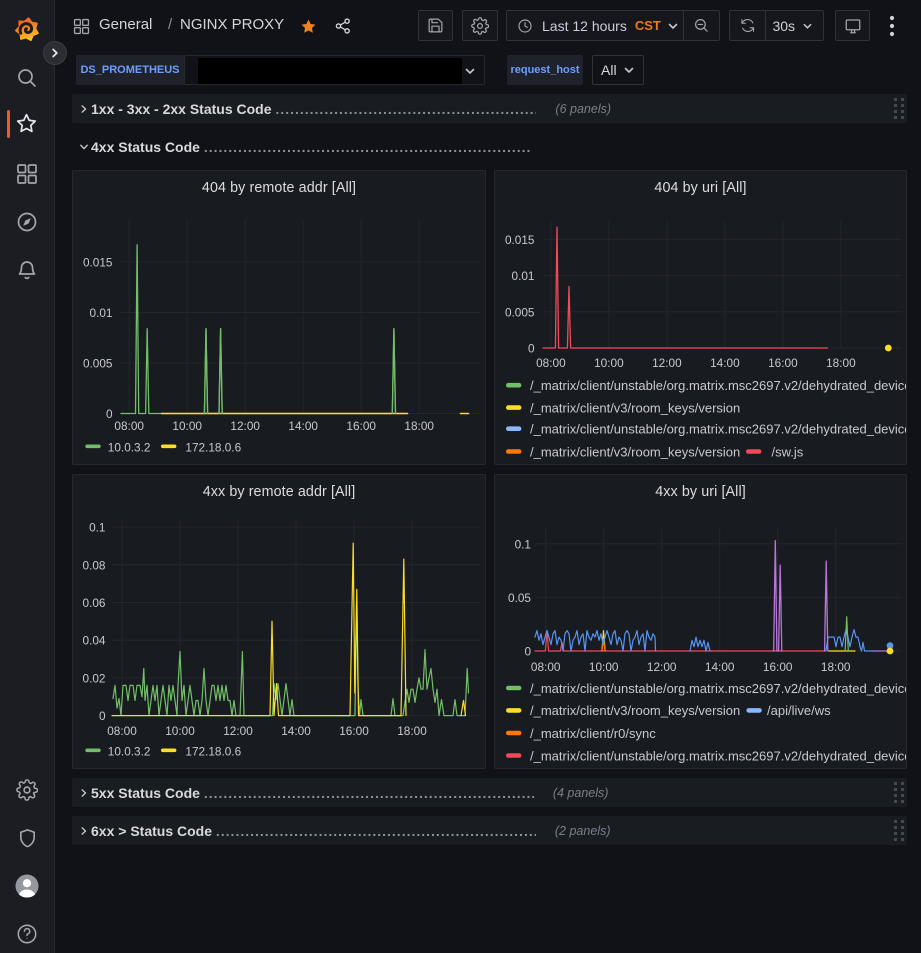  I want to click on svg-text: /sw.js, so click(788, 451).